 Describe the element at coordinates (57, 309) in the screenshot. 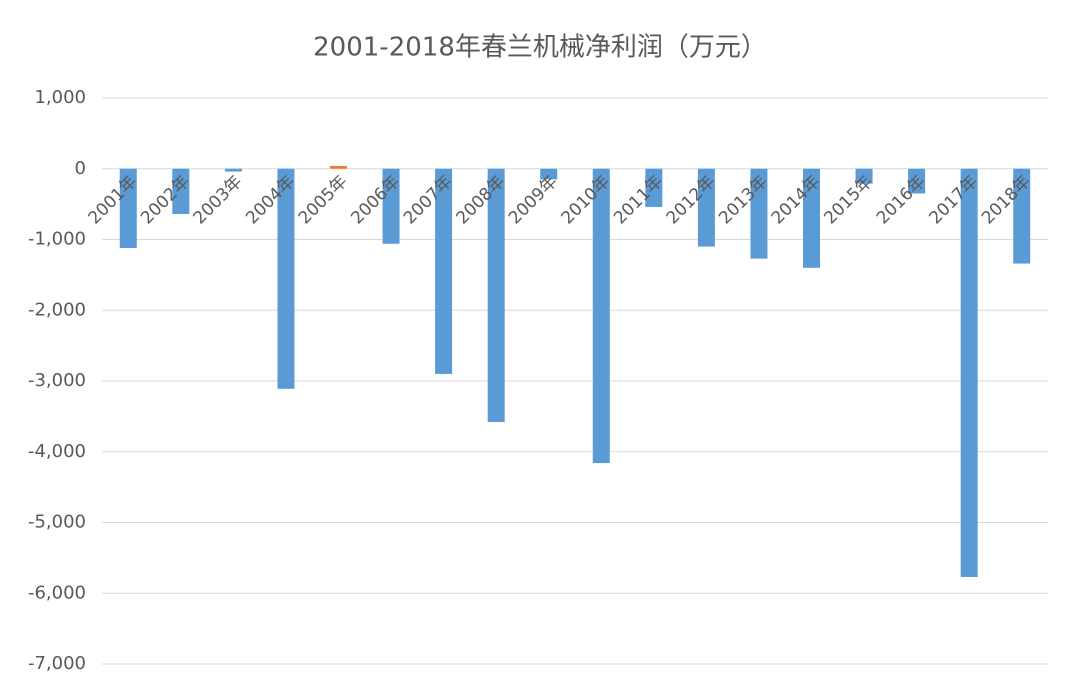

I see `y-tick-label: -2,000` at that location.